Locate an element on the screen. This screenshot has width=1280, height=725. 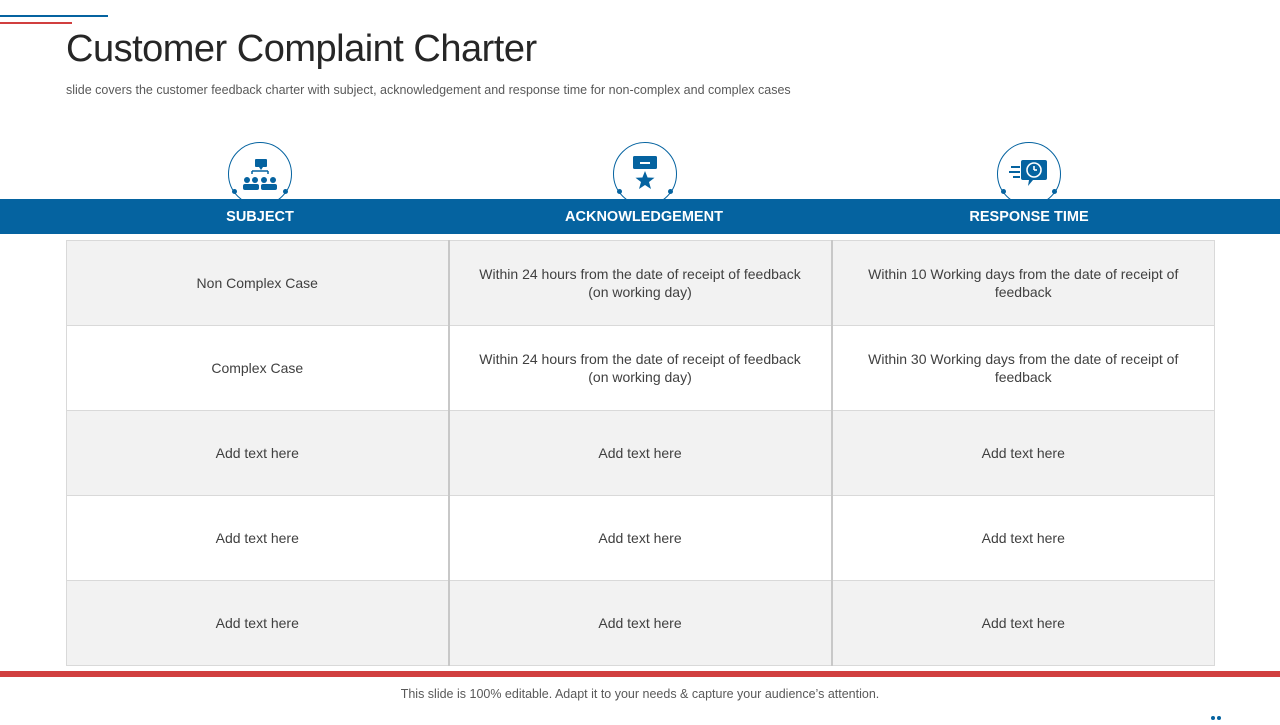
corner-accent-line-red is located at coordinates (36, 23).